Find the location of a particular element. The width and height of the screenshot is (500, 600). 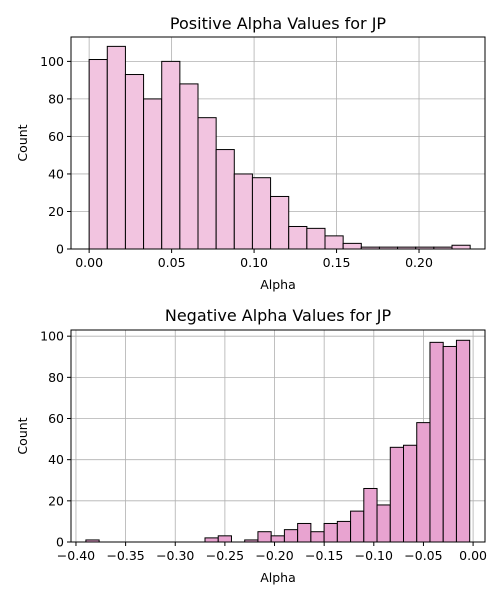

x-tick-label: 0.20 is located at coordinates (419, 262).